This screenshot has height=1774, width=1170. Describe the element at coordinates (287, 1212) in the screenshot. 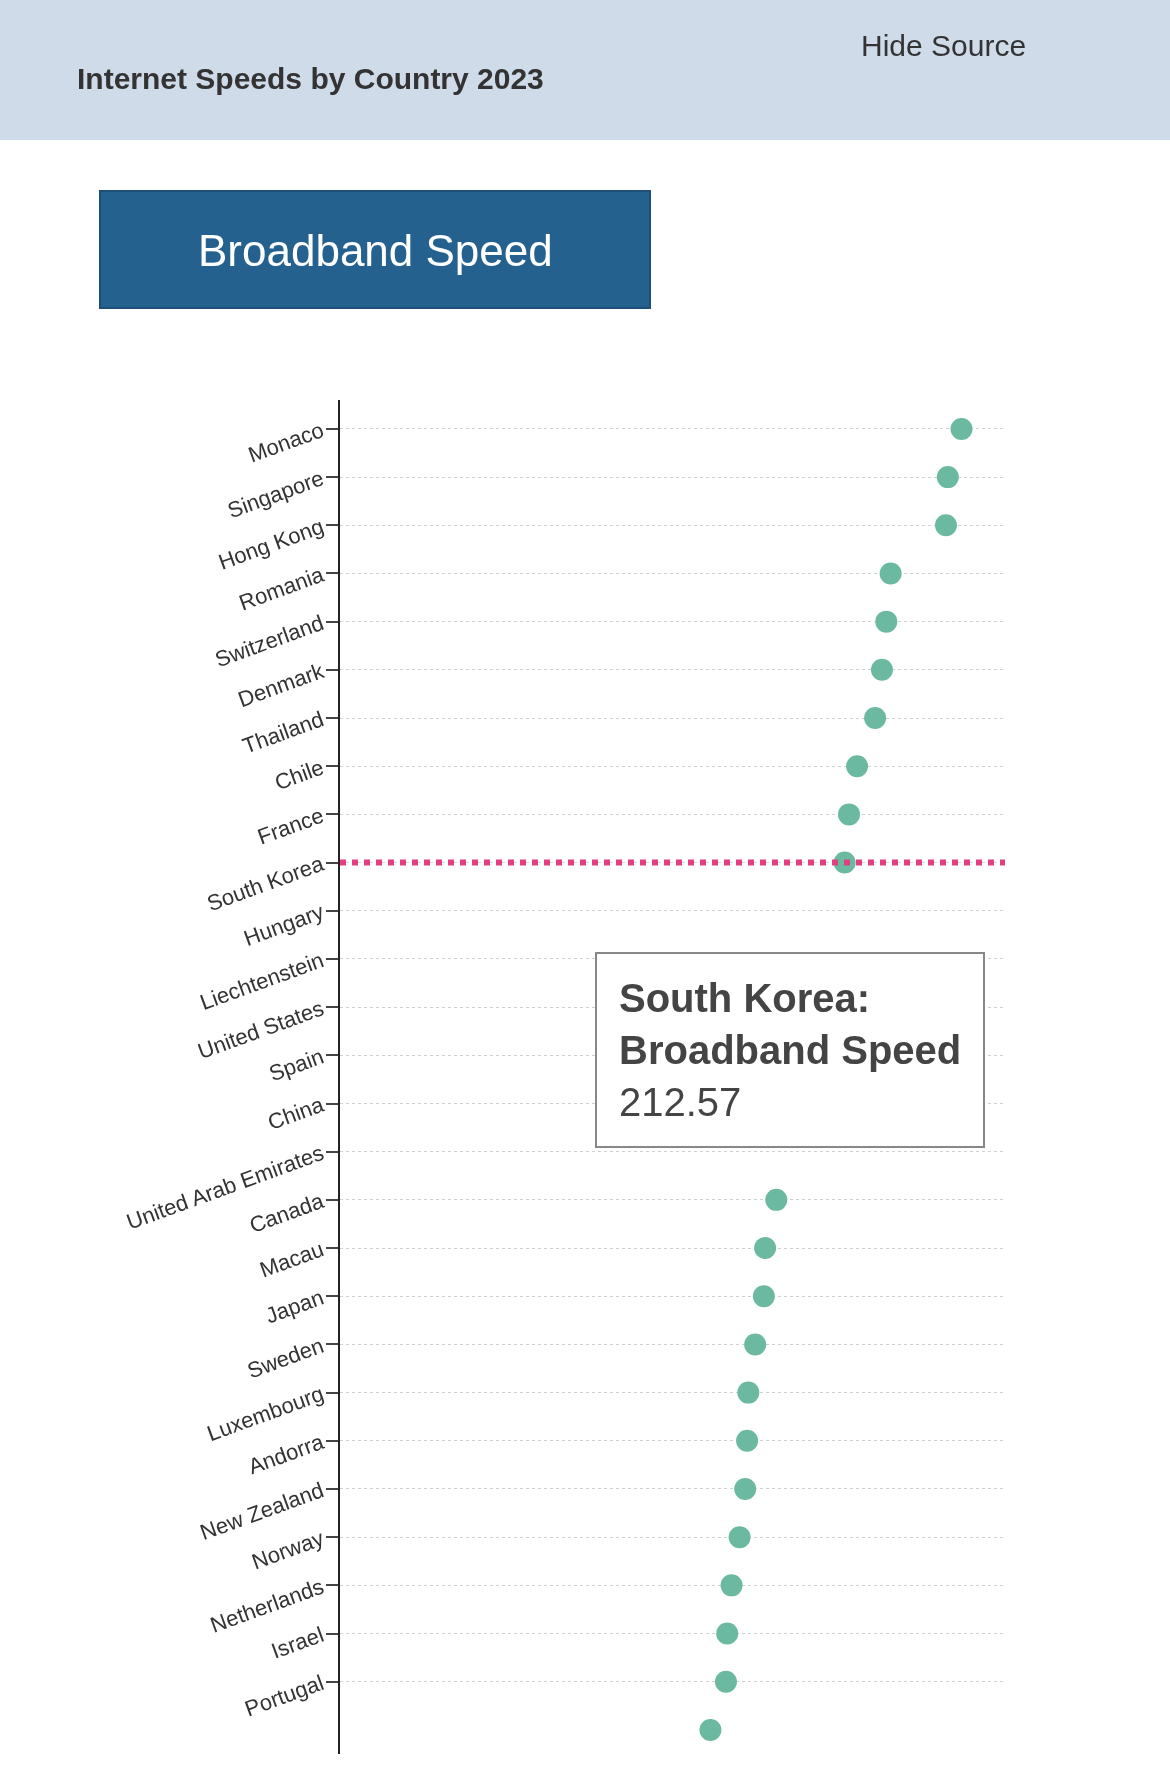

I see `y-tick-label: Canada` at that location.